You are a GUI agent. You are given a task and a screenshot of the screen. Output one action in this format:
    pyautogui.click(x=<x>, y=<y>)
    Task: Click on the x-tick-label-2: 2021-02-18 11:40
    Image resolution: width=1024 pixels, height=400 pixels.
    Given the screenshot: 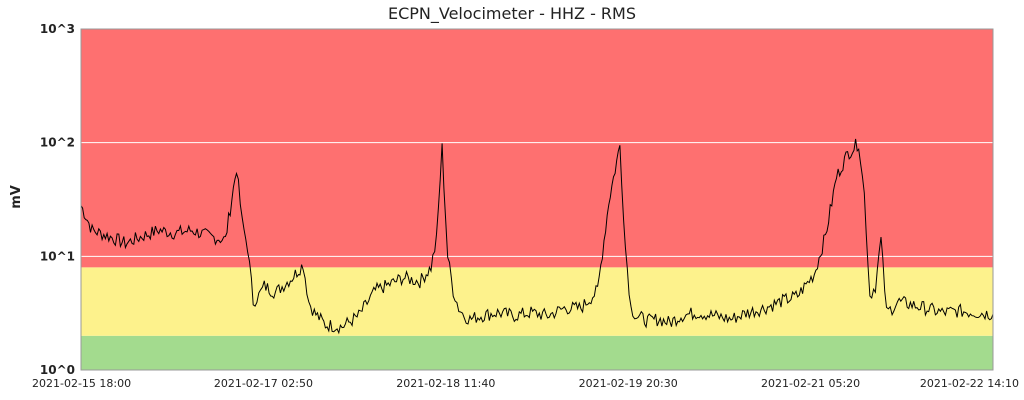 What is the action you would take?
    pyautogui.click(x=445, y=383)
    